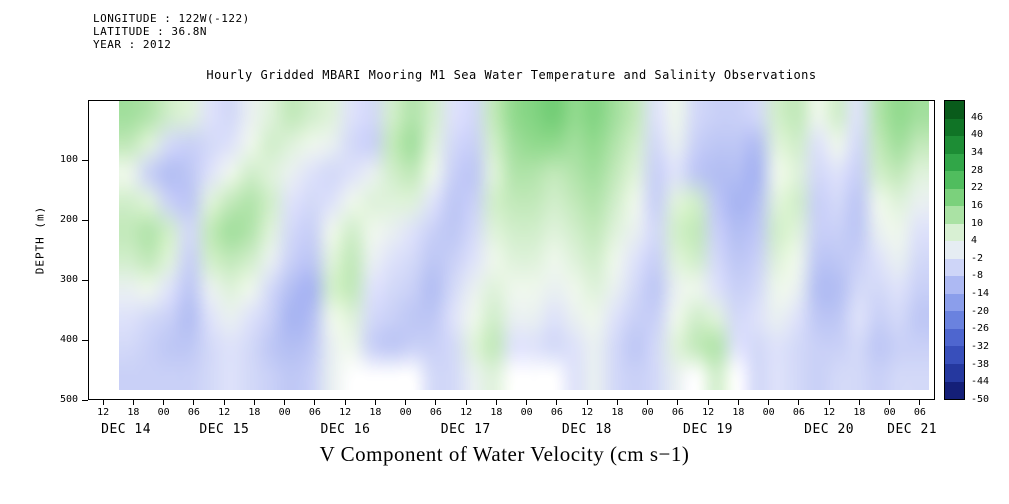 The height and width of the screenshot is (504, 1009). I want to click on x-date-label: DEC 20, so click(829, 429).